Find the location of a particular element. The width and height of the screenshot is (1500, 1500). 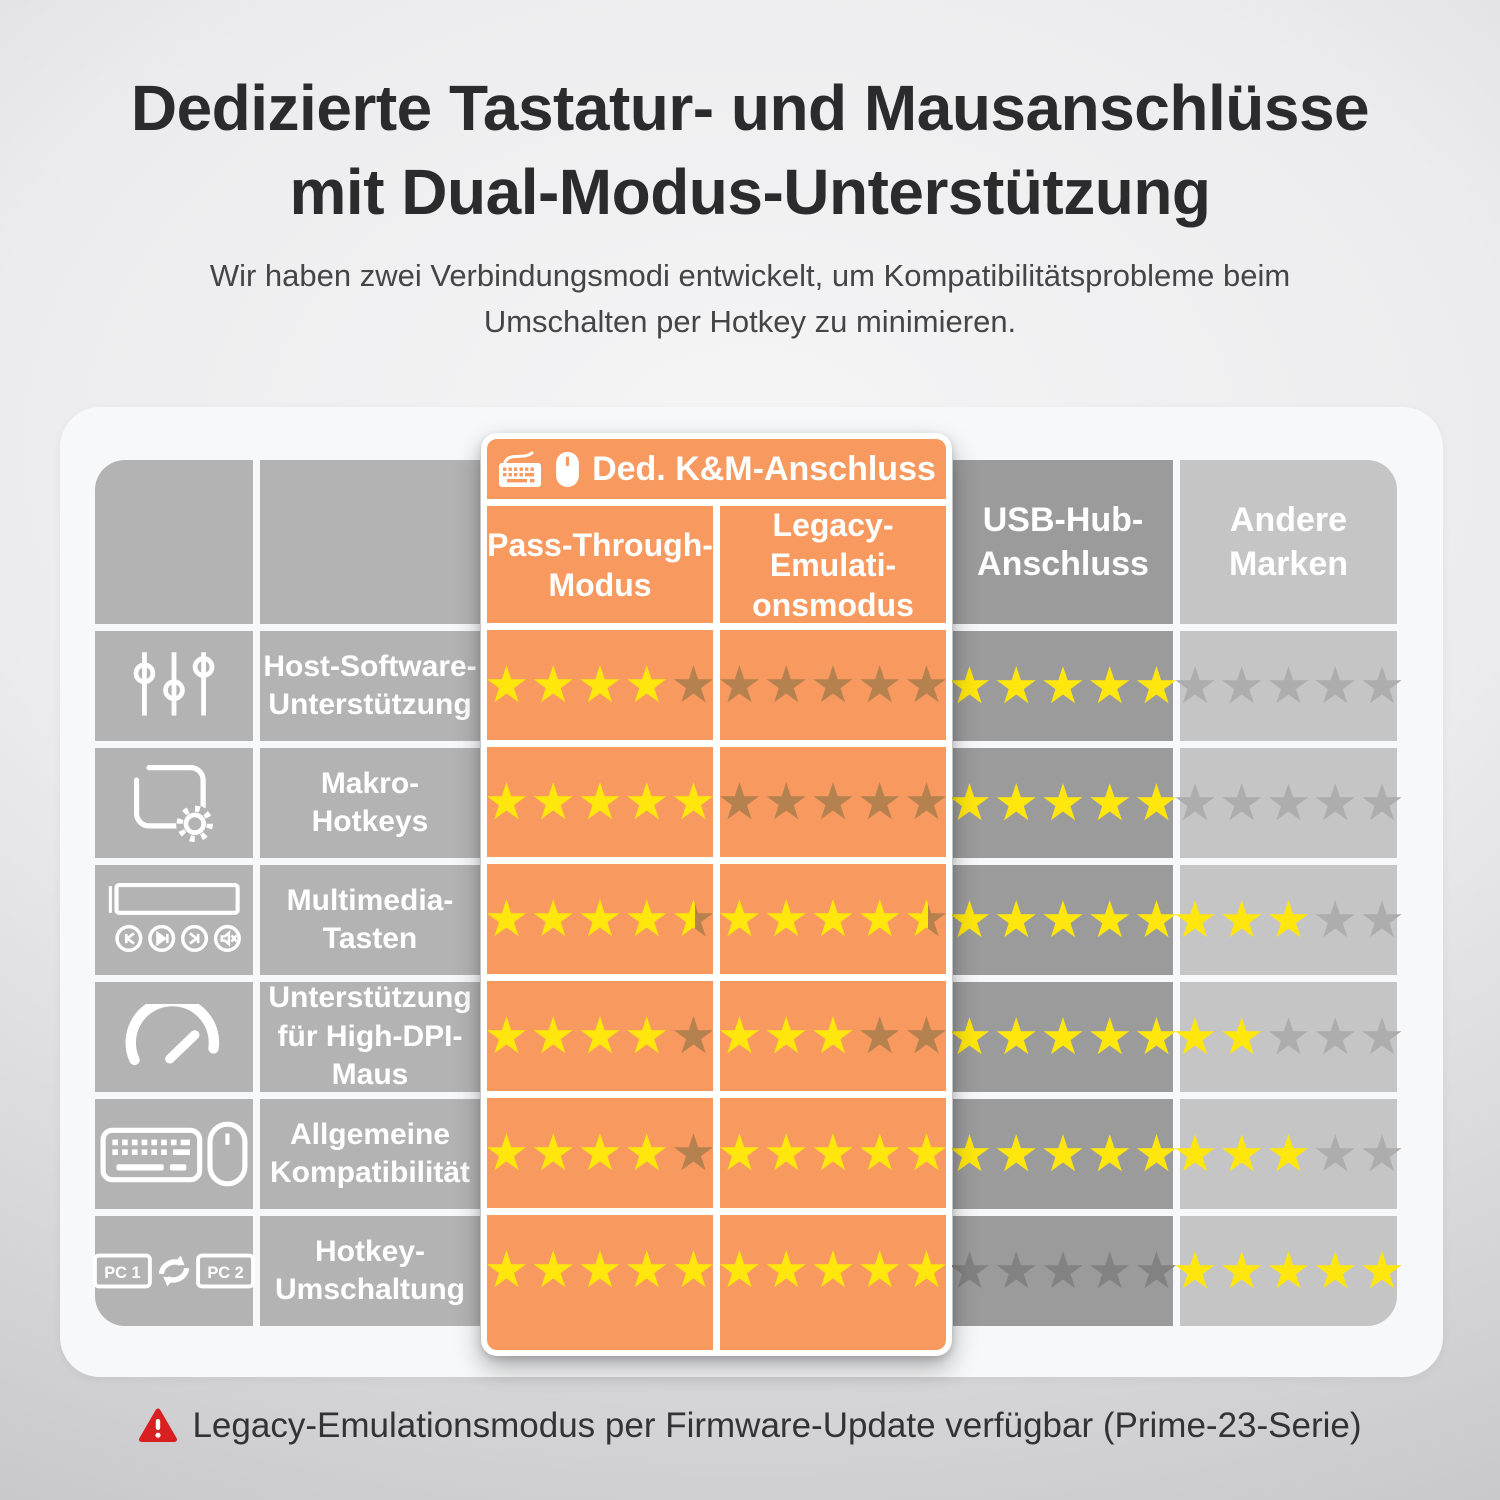

column-header-pass-through-label: Pass-Through- Modus is located at coordinates (600, 564).